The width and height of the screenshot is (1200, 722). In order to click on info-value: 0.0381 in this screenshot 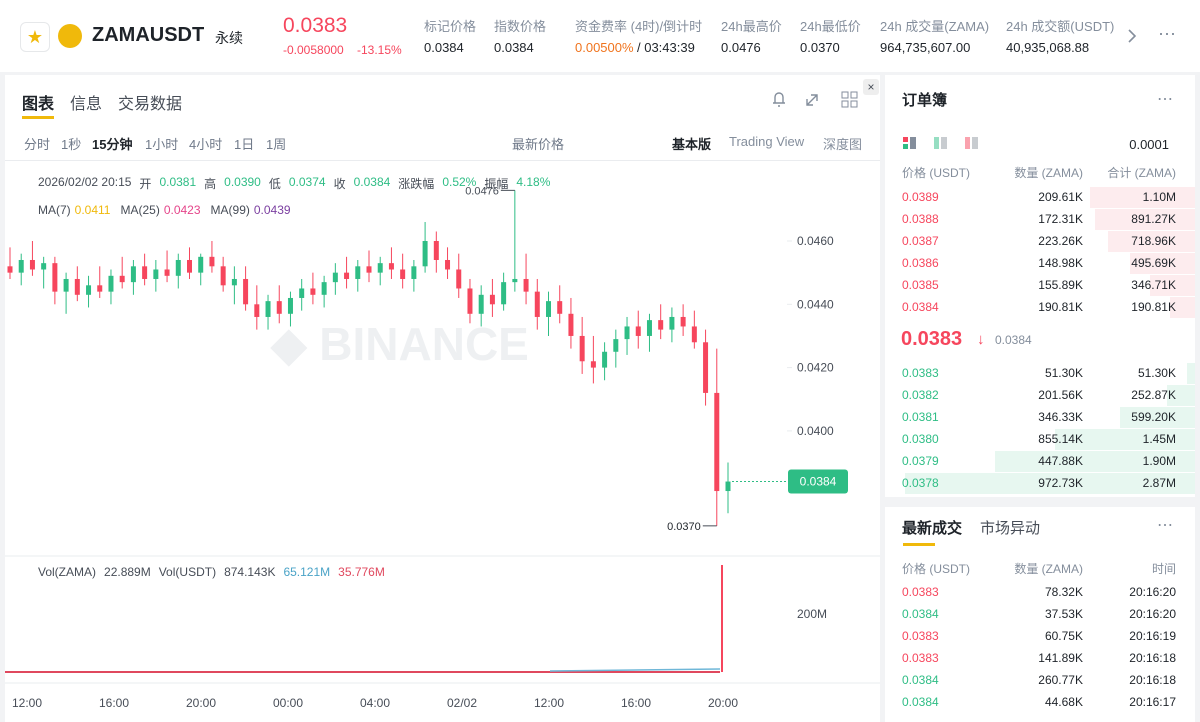, I will do `click(178, 182)`.